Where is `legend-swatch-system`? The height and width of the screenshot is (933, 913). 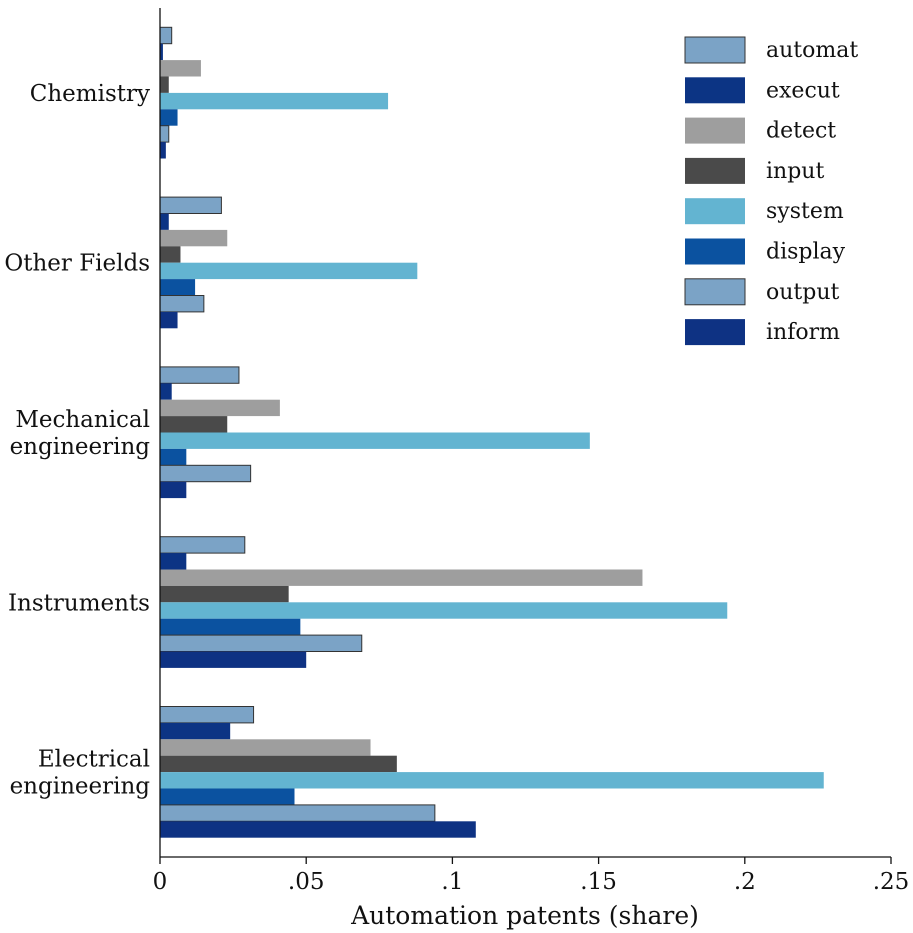 legend-swatch-system is located at coordinates (715, 211).